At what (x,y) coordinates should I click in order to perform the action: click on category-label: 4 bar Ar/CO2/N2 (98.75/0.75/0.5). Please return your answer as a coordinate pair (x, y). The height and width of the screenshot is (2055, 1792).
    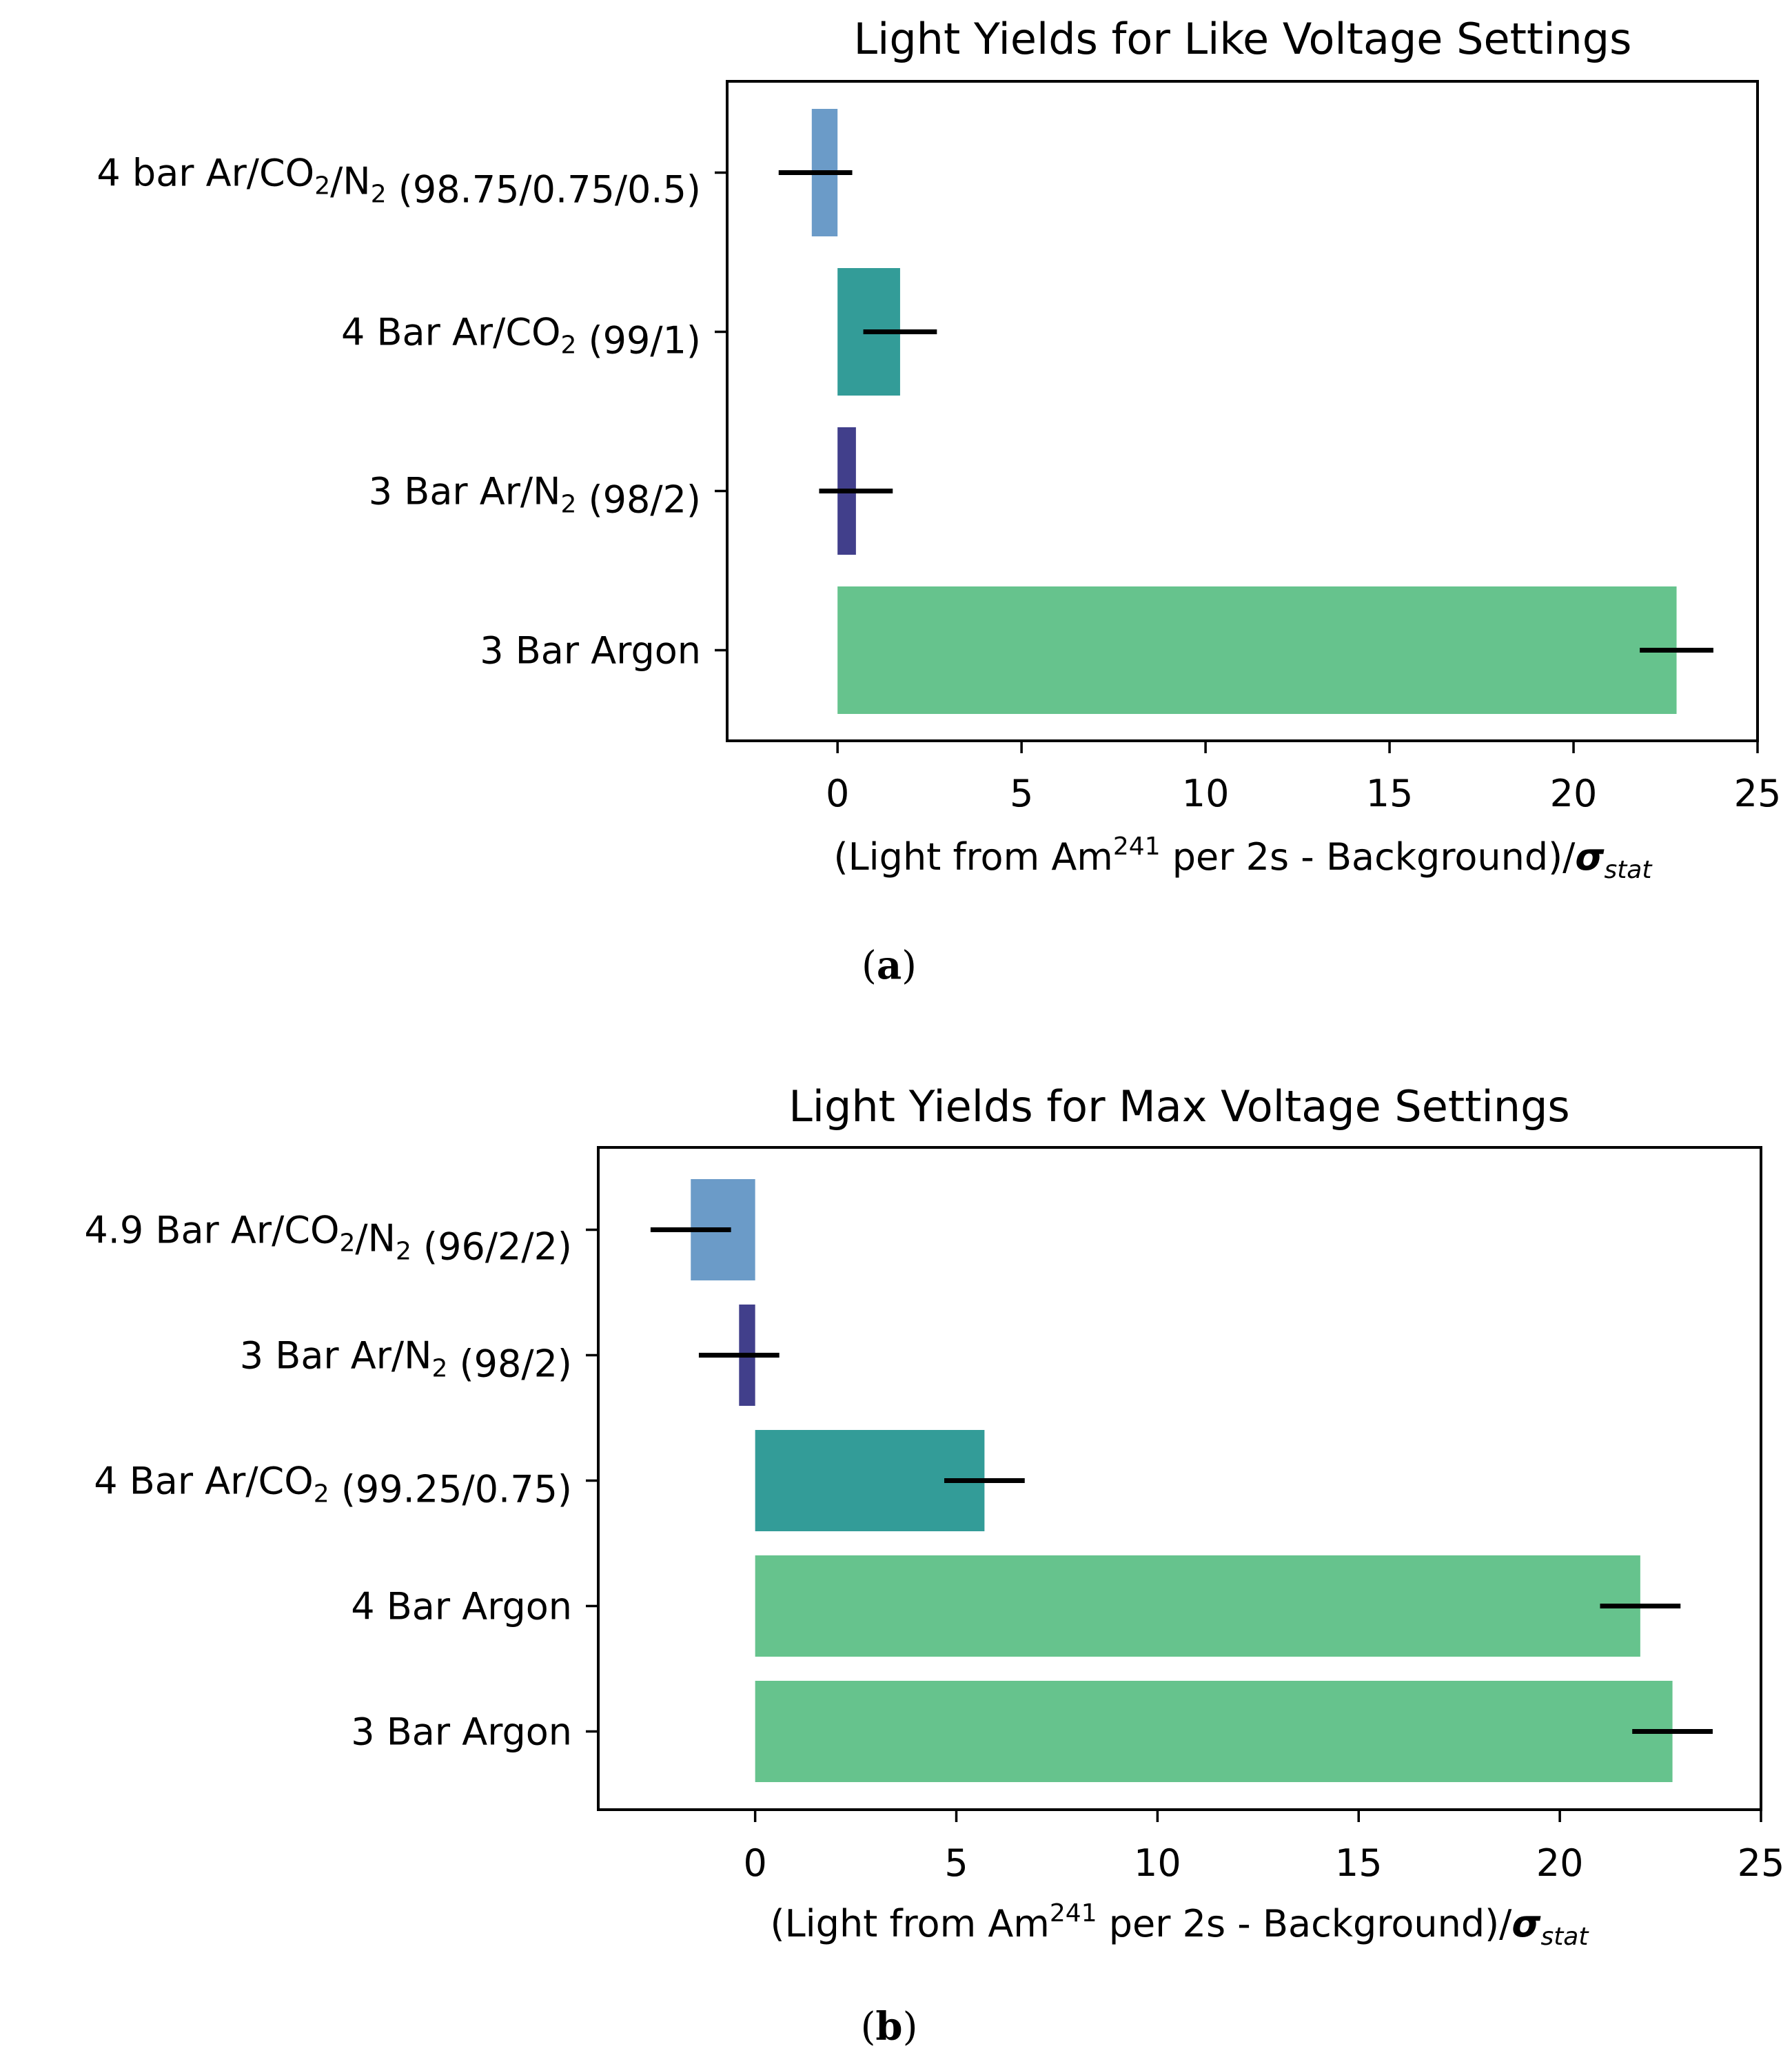
    Looking at the image, I should click on (398, 182).